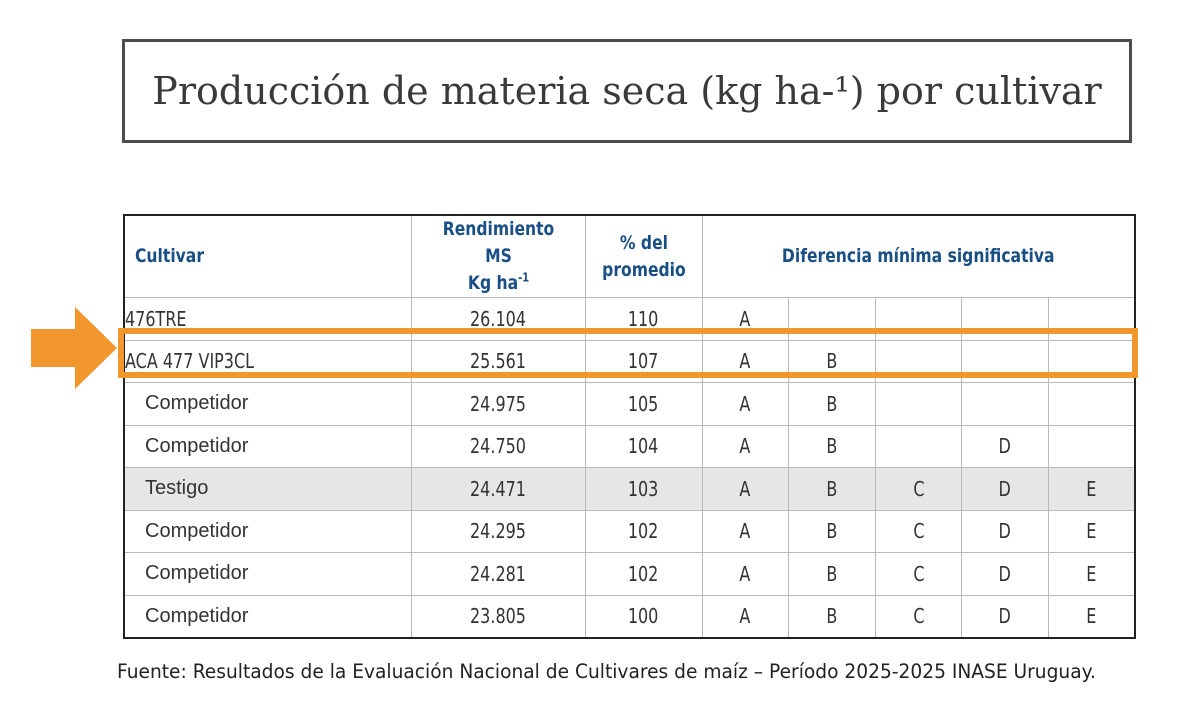 This screenshot has width=1201, height=704. Describe the element at coordinates (498, 256) in the screenshot. I see `header-rendimiento: Rendimiento MS Kg ha-1` at that location.